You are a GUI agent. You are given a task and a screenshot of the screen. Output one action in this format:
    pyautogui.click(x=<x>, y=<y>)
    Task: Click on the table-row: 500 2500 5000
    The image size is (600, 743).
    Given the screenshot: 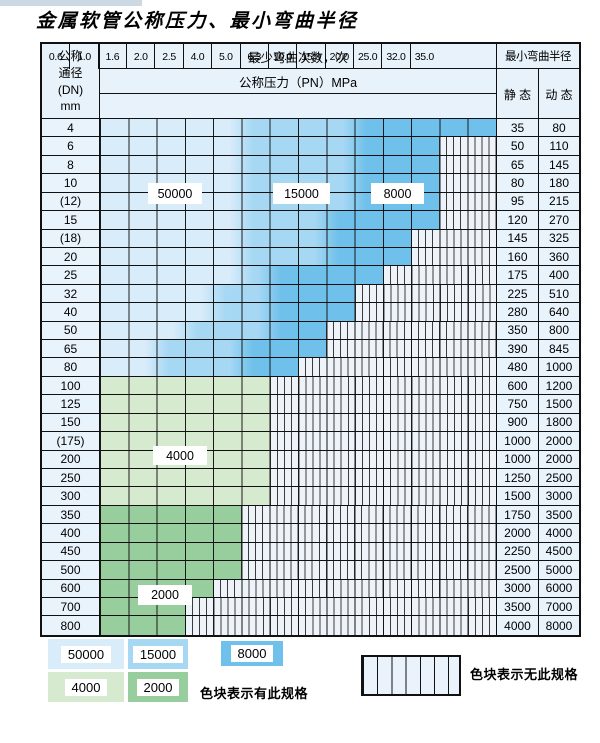 What is the action you would take?
    pyautogui.click(x=310, y=570)
    